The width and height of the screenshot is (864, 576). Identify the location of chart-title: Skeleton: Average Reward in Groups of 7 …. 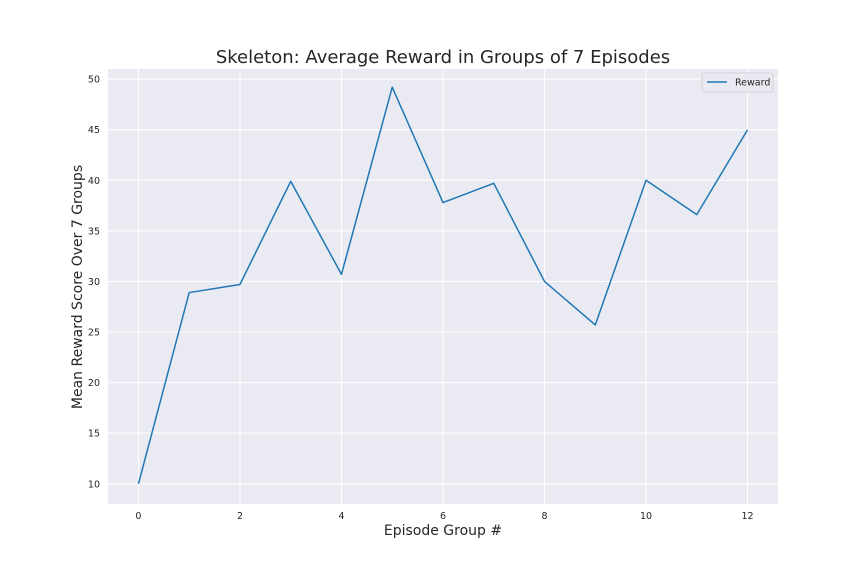
(443, 57).